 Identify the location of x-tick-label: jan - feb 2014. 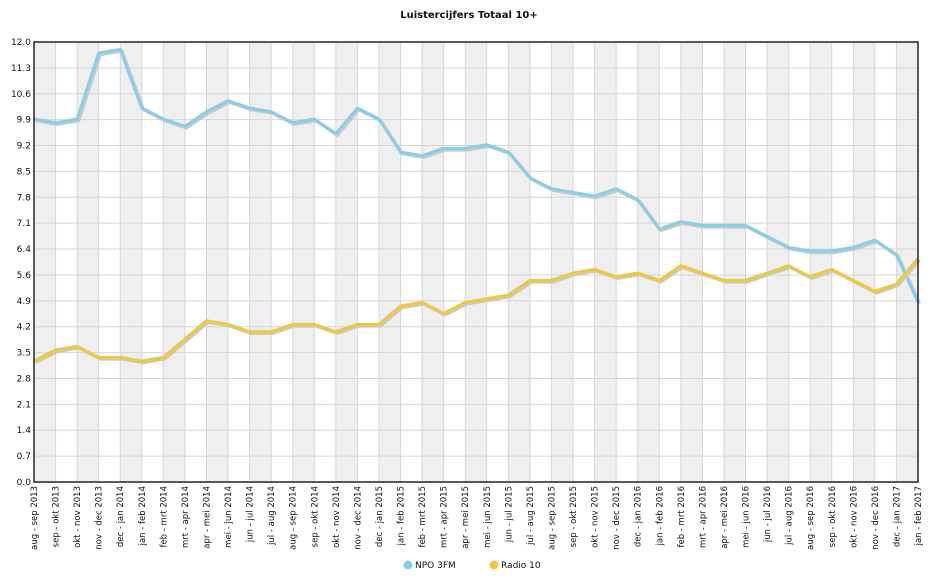
(143, 516).